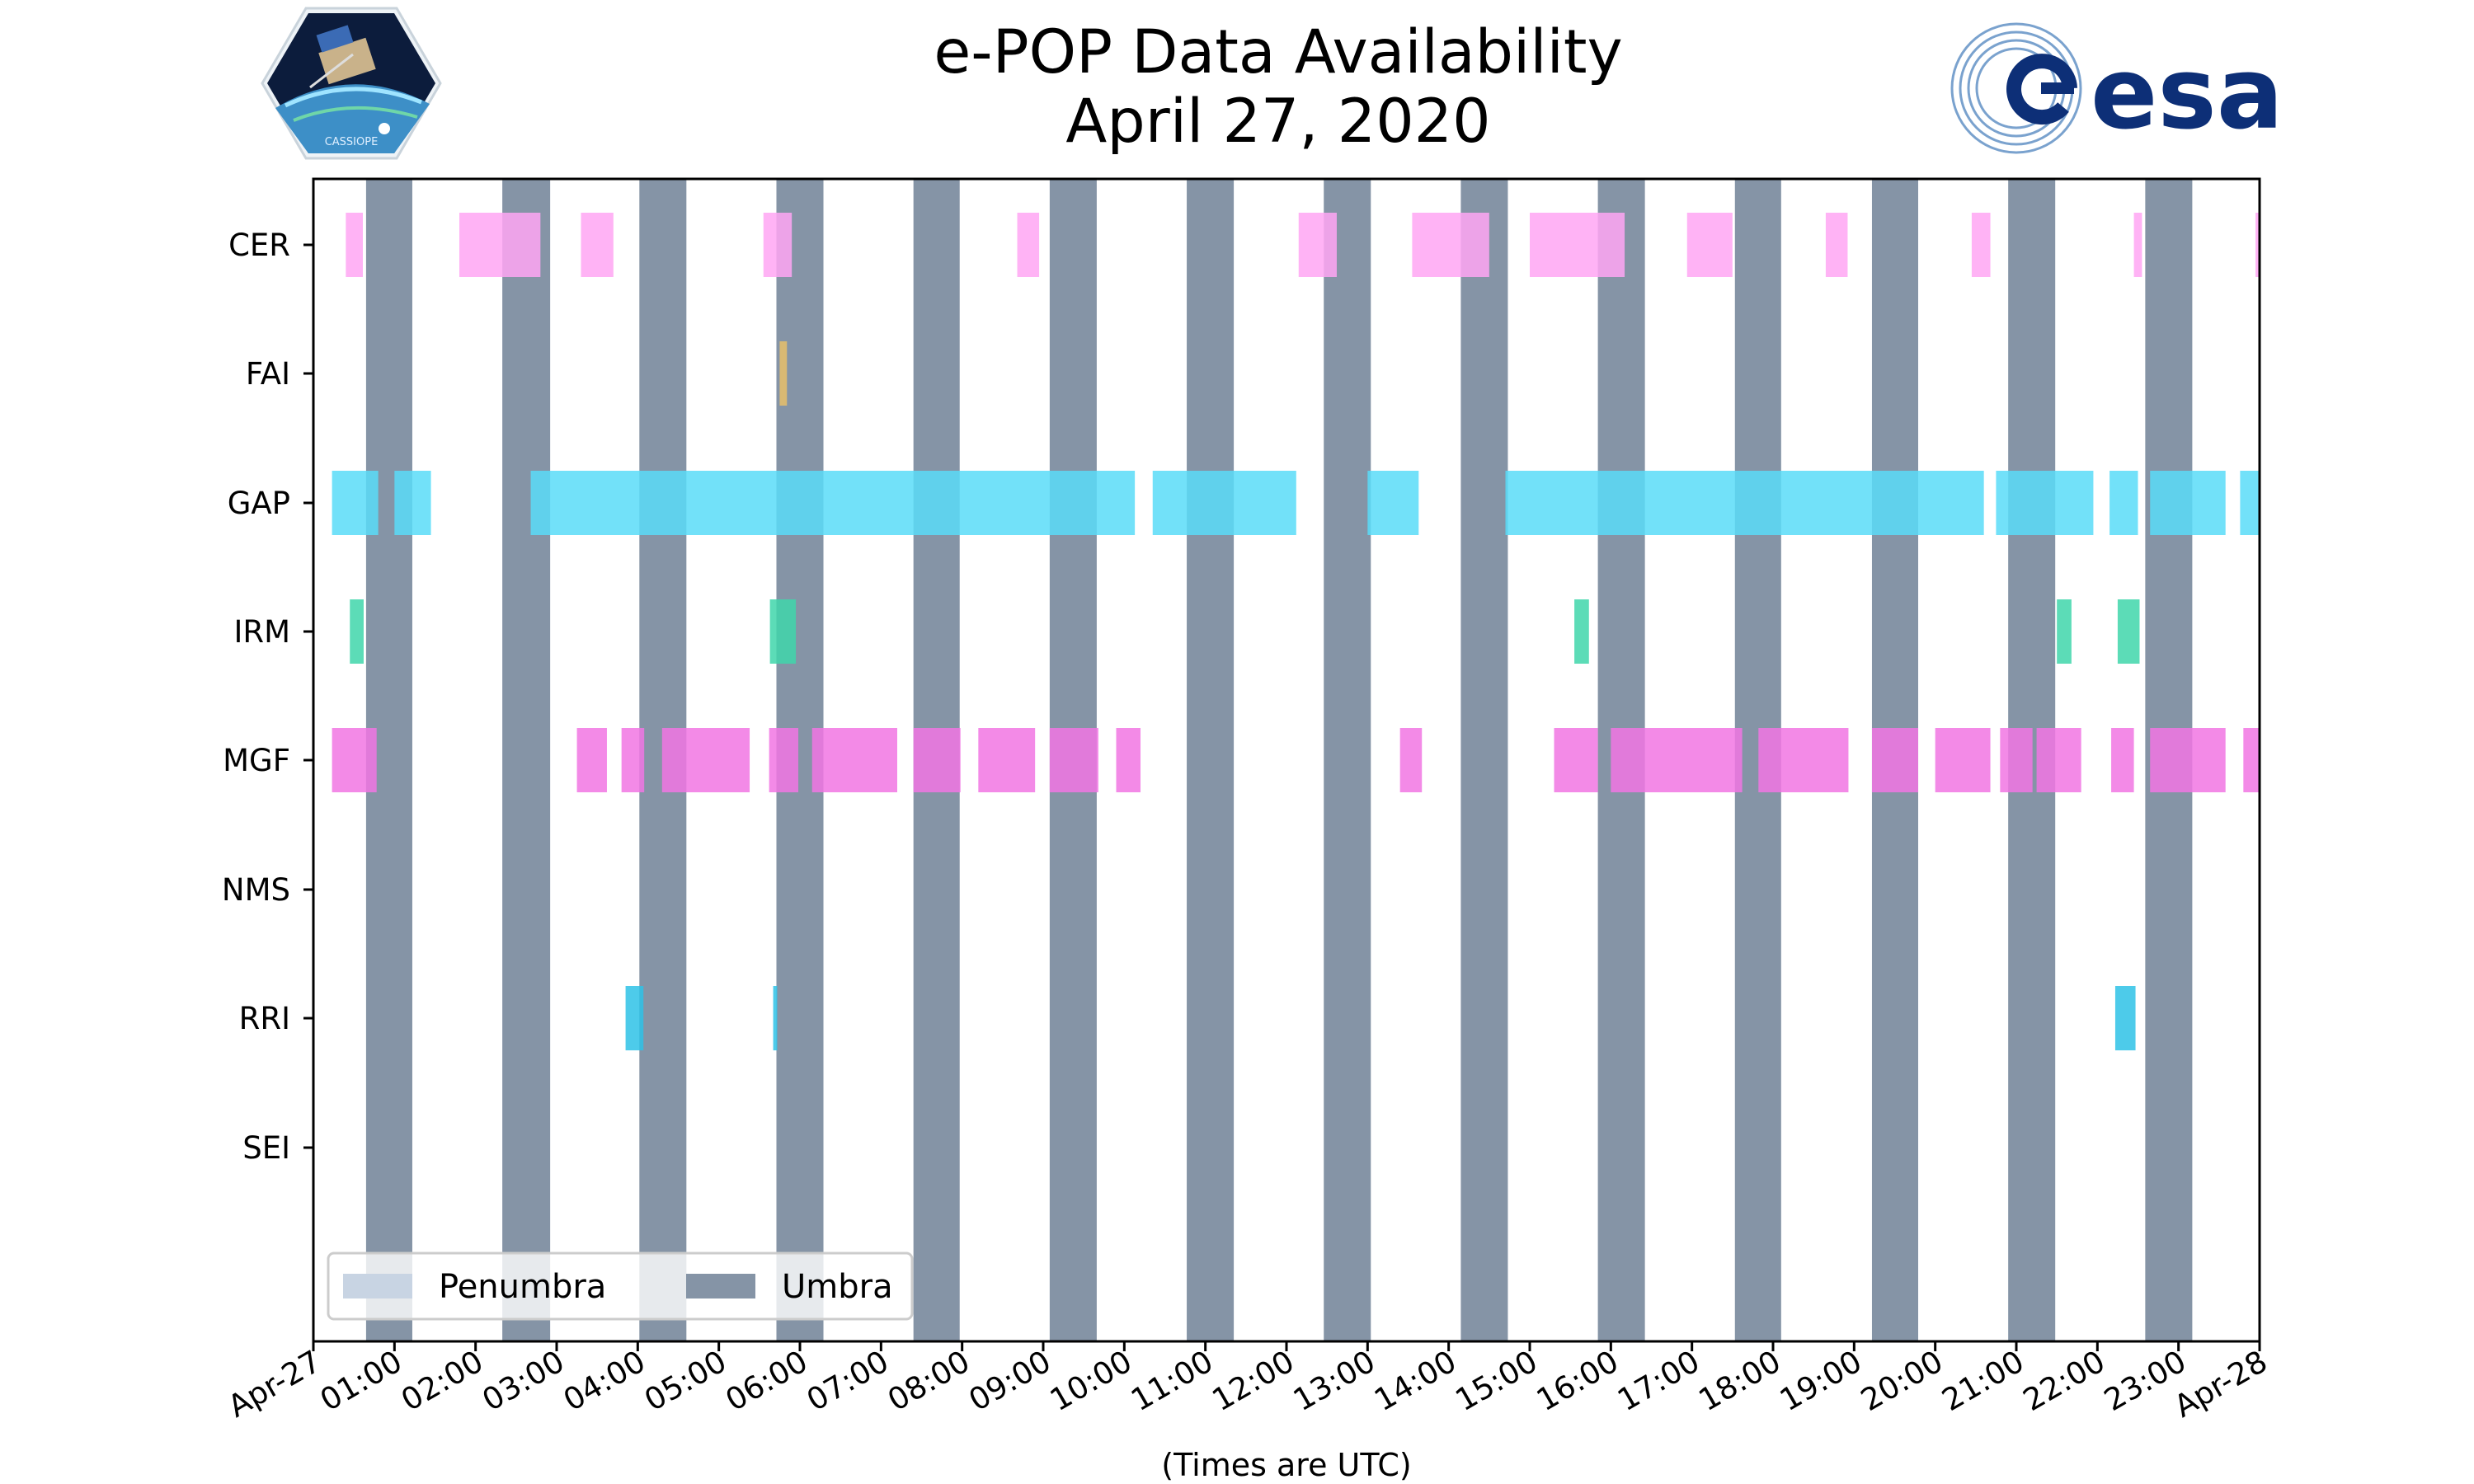 Image resolution: width=2474 pixels, height=1484 pixels. I want to click on legend-box, so click(620, 1286).